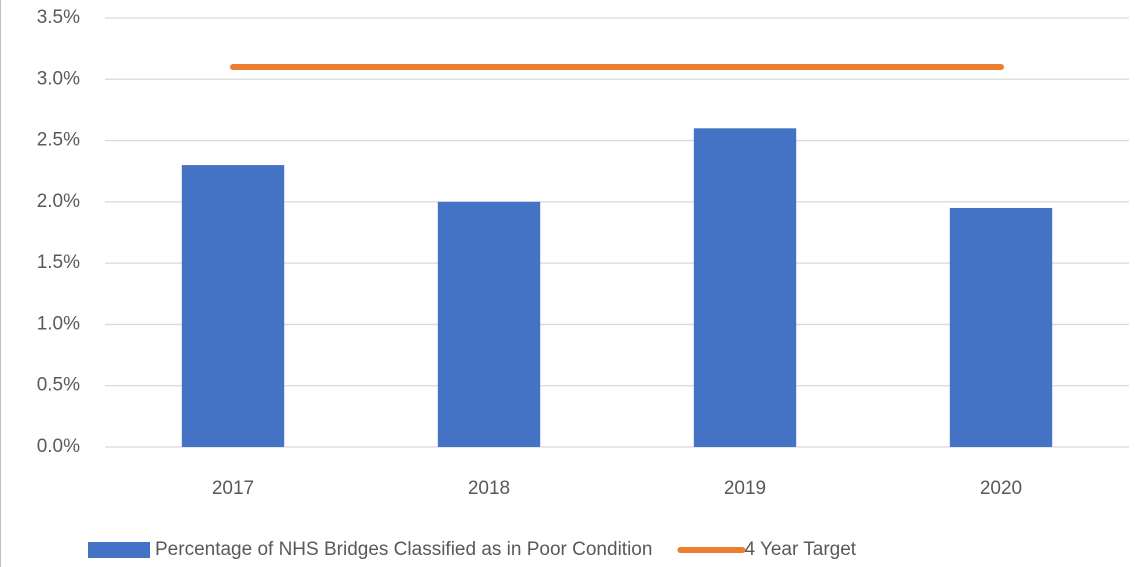 This screenshot has height=567, width=1140. What do you see at coordinates (58, 78) in the screenshot?
I see `y-tick-label: 3.0%` at bounding box center [58, 78].